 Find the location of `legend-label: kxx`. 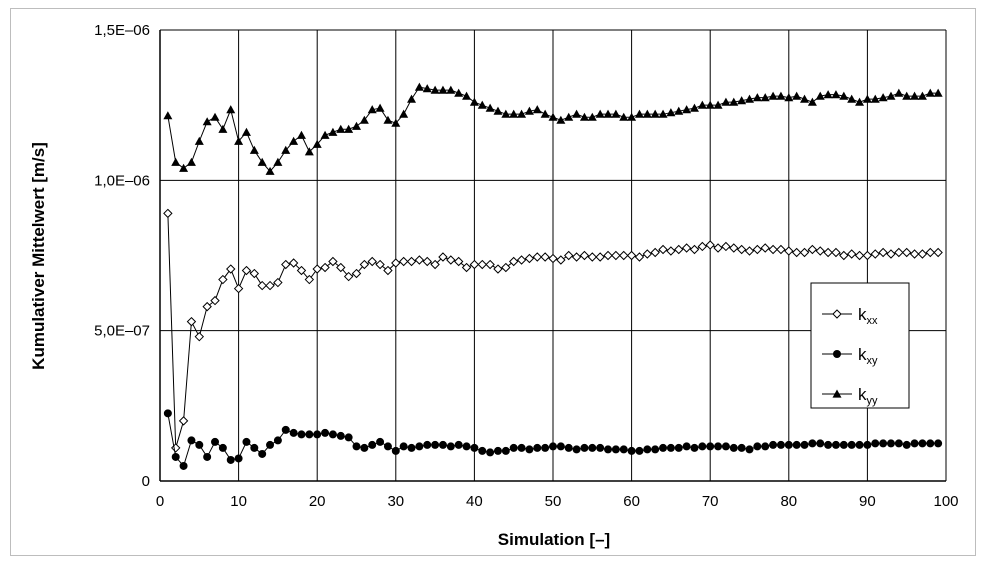

legend-label: kxx is located at coordinates (868, 316).